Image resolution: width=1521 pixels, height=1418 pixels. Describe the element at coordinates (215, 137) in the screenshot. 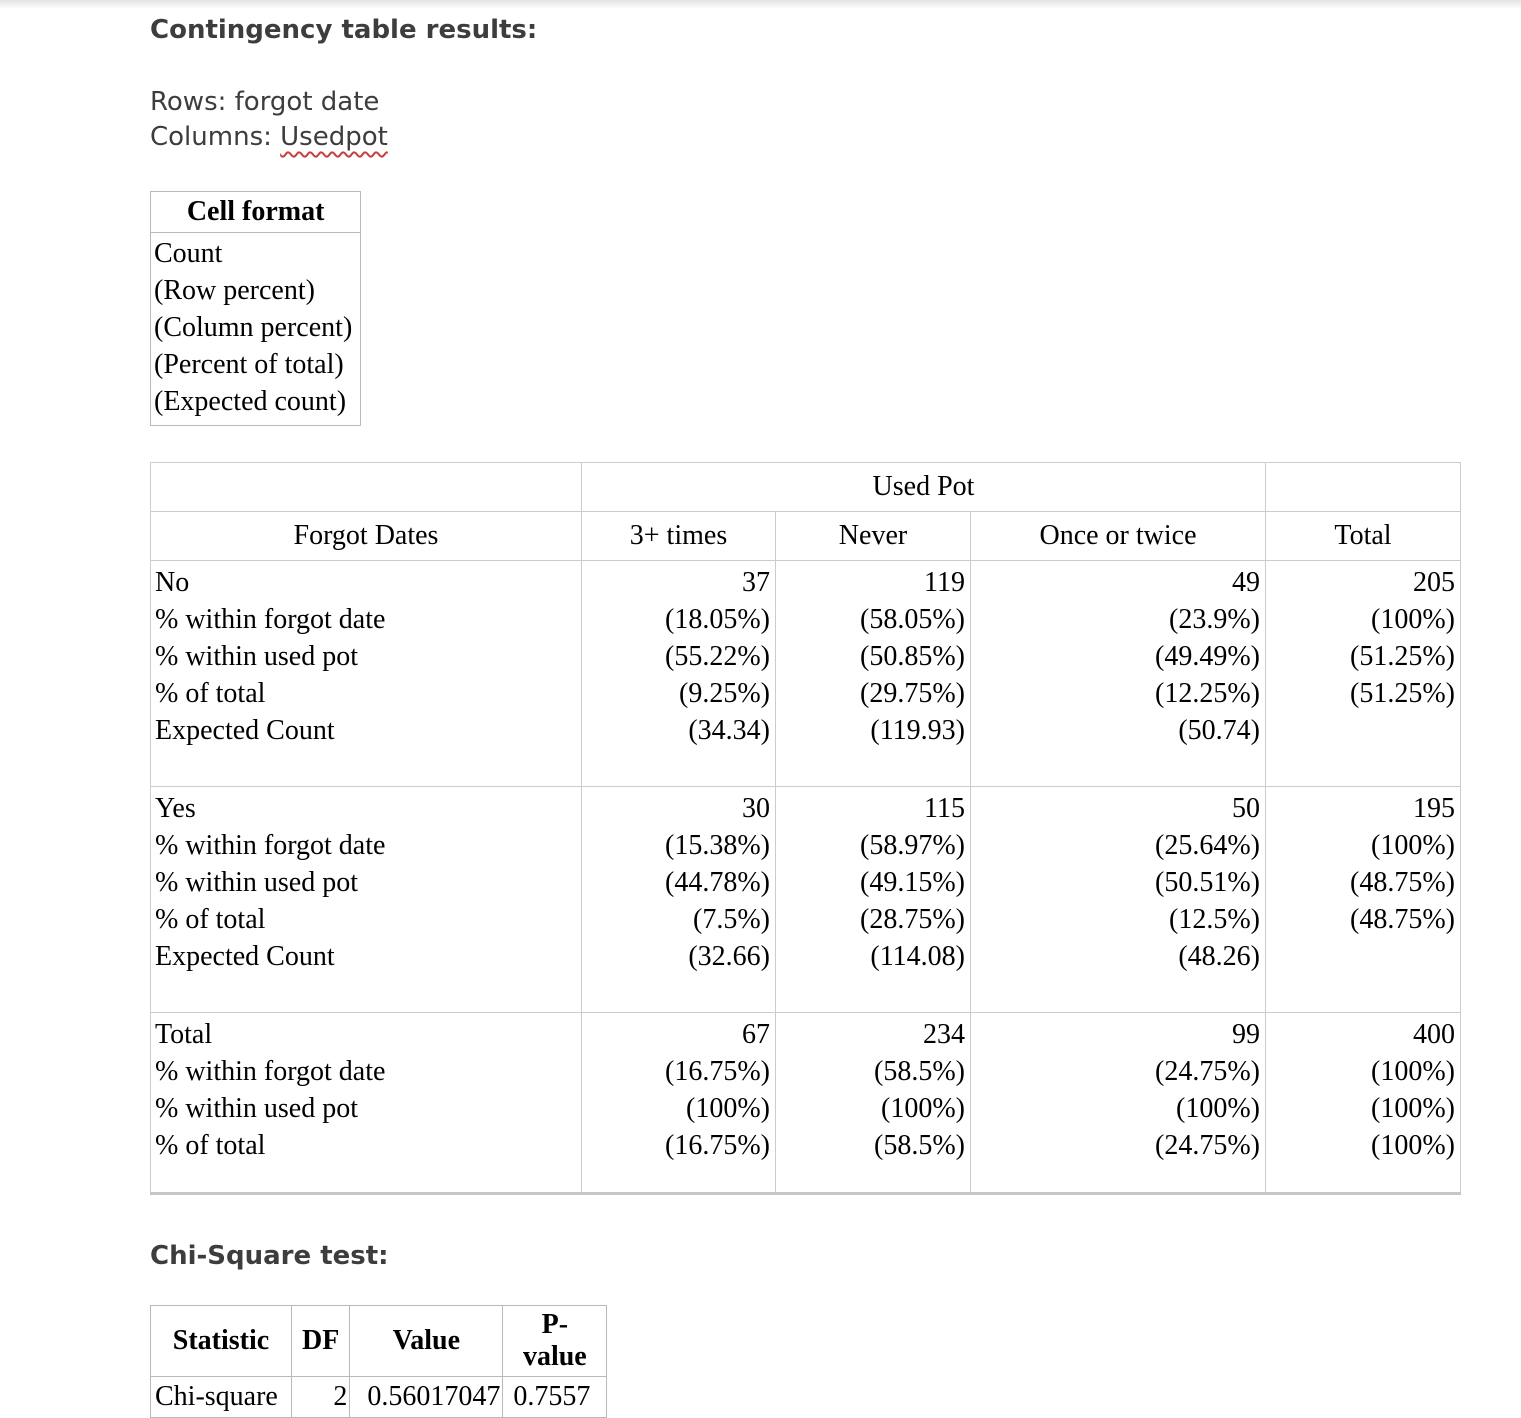

I see `columns-label: Columns:` at that location.